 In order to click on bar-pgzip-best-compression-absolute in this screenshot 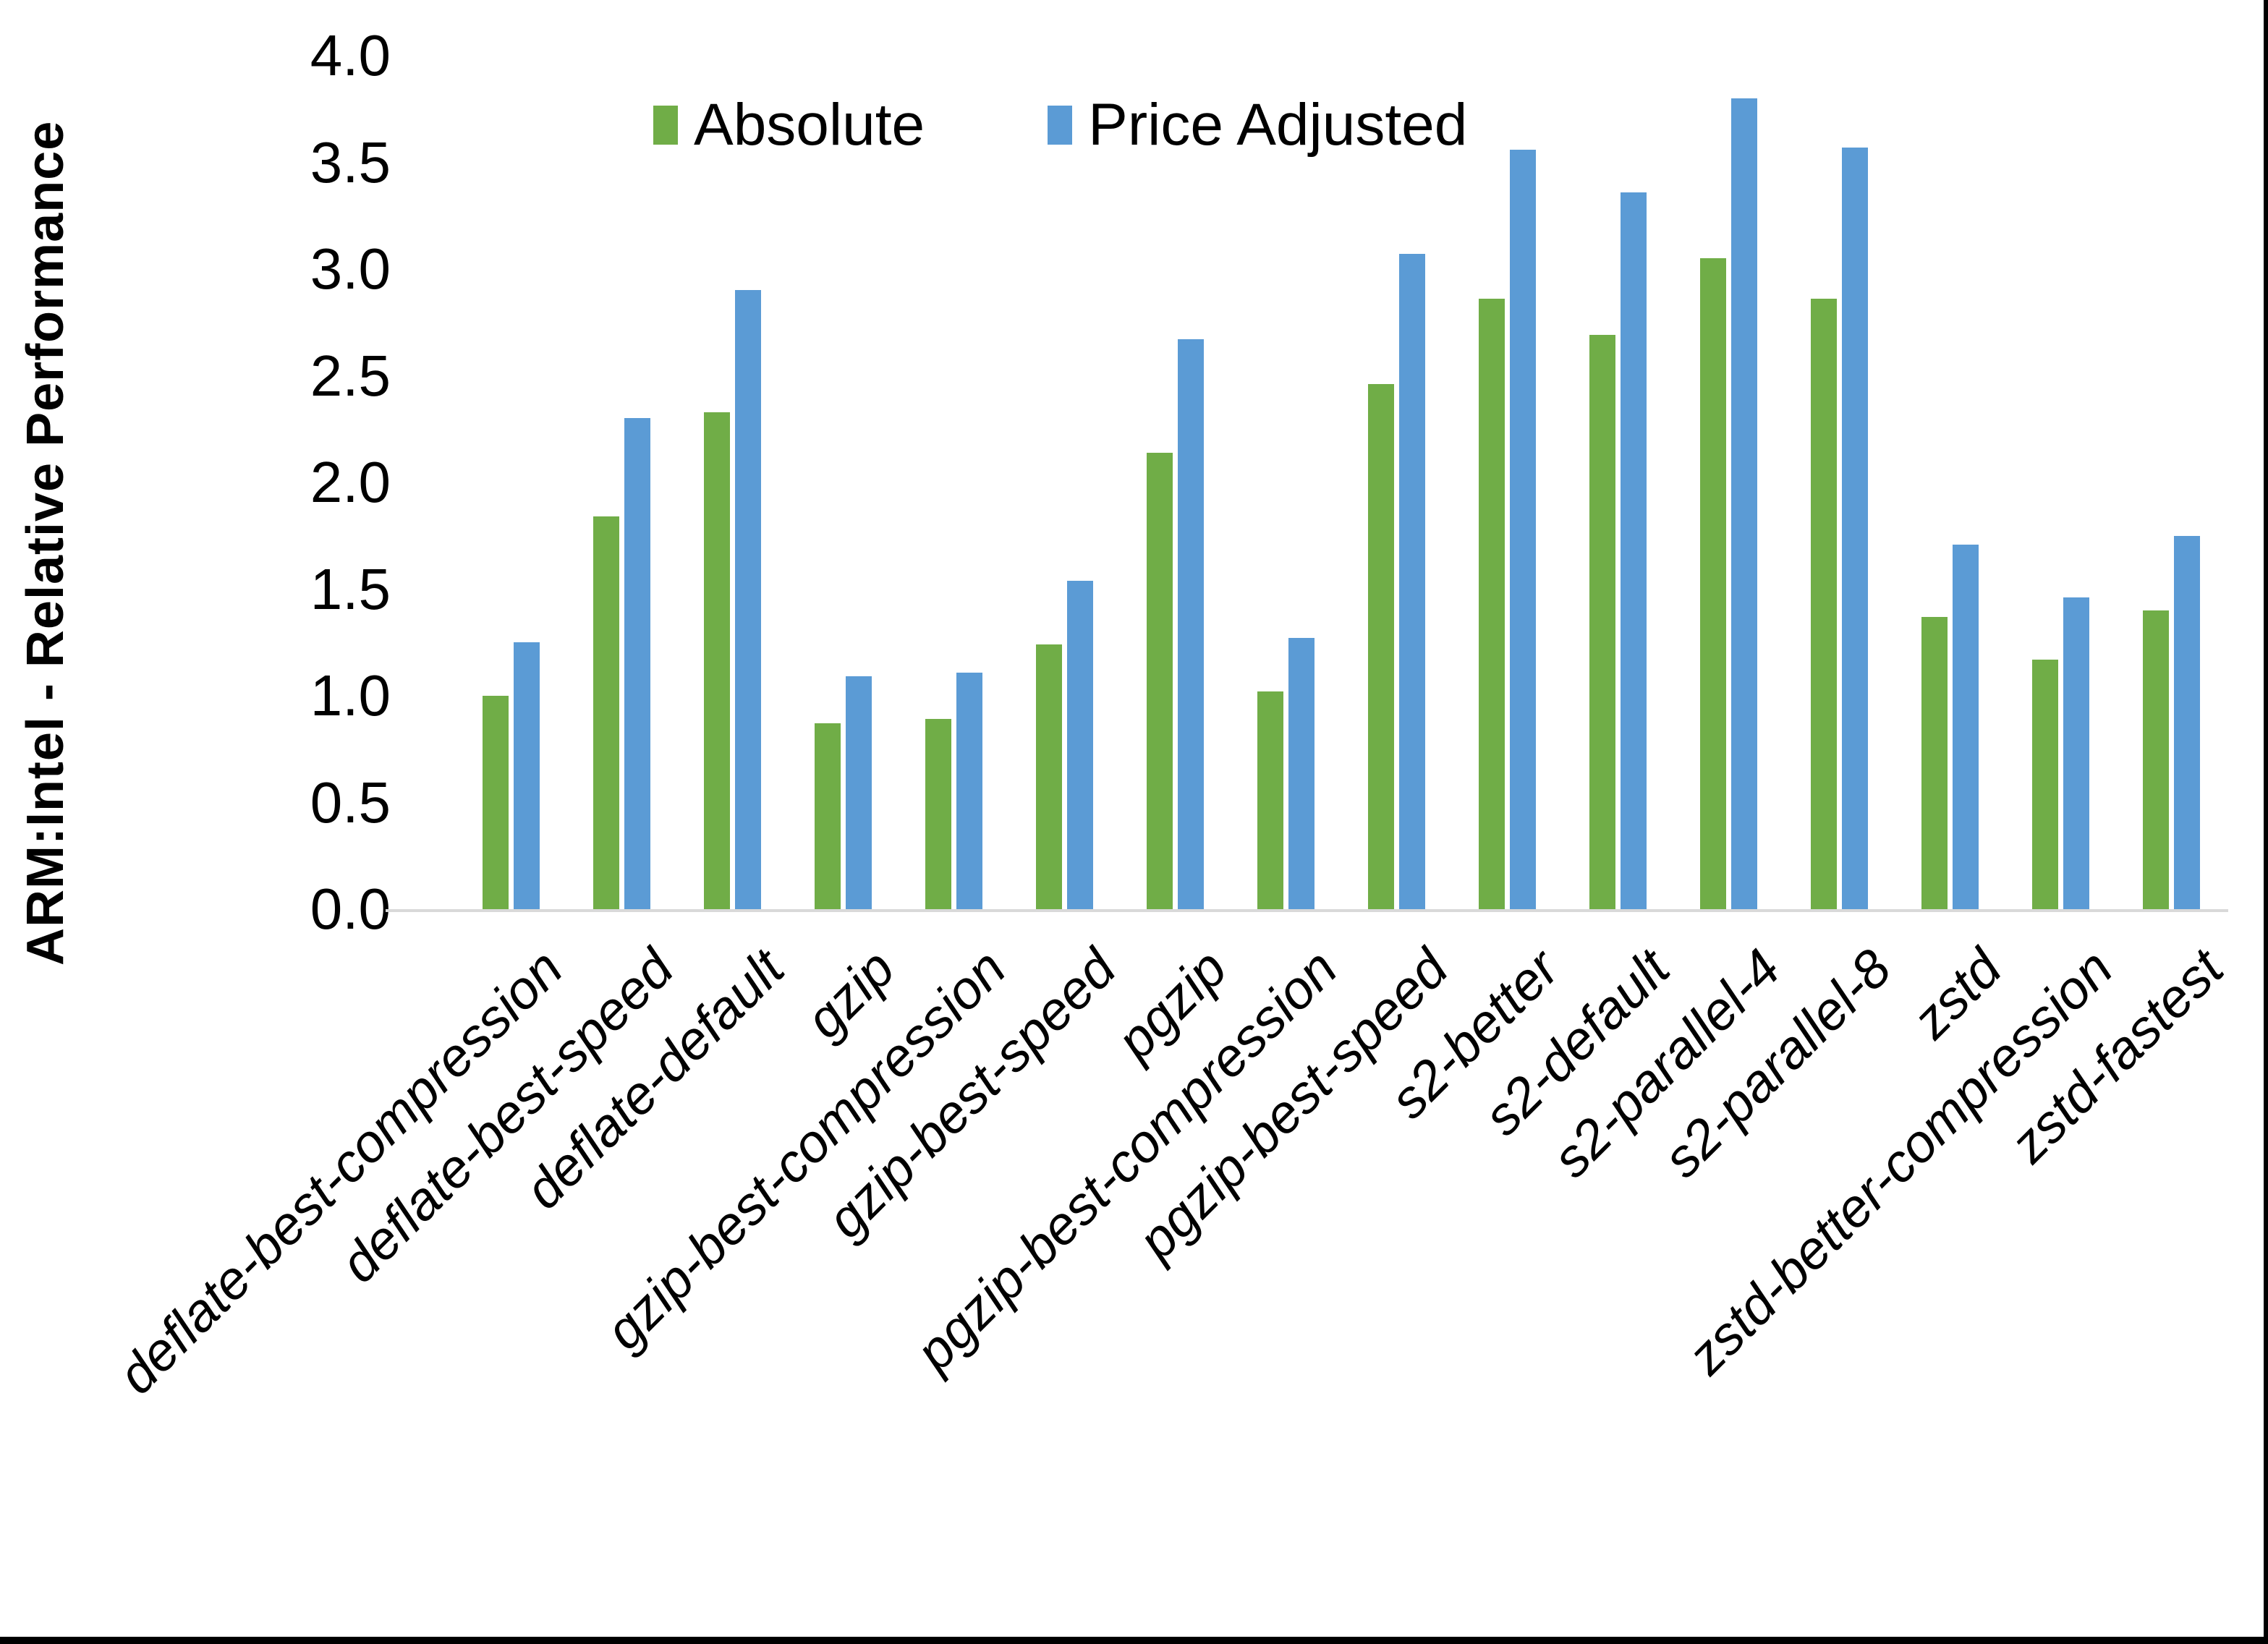, I will do `click(1270, 800)`.